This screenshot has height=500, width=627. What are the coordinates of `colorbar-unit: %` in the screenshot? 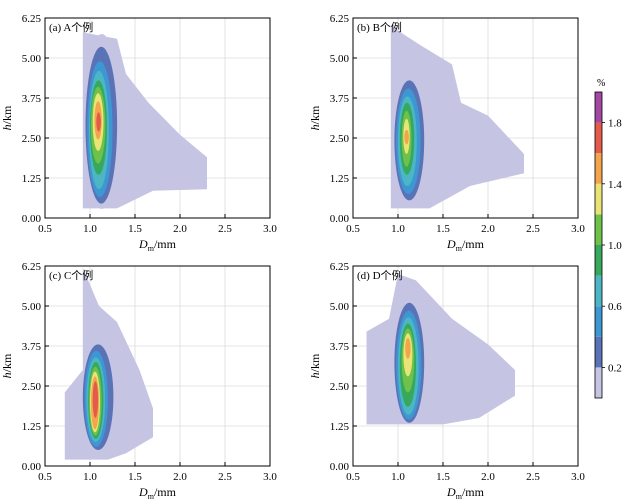 It's located at (601, 83).